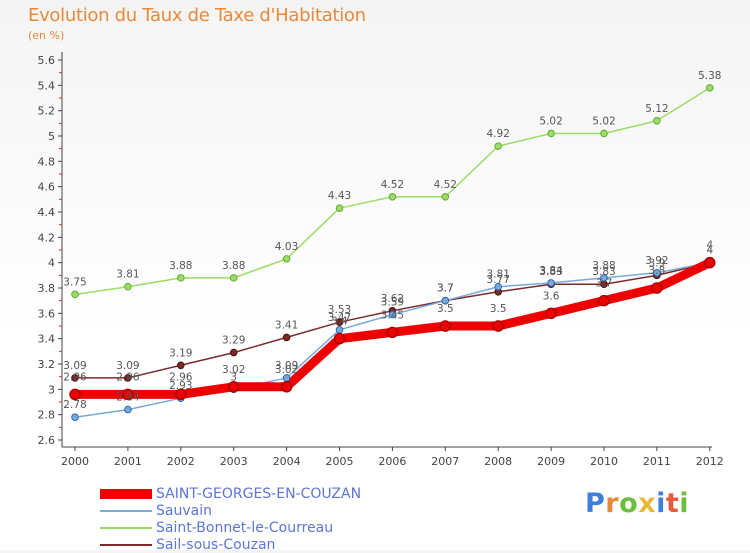 The image size is (750, 553). Describe the element at coordinates (684, 503) in the screenshot. I see `logo-letter: i` at that location.